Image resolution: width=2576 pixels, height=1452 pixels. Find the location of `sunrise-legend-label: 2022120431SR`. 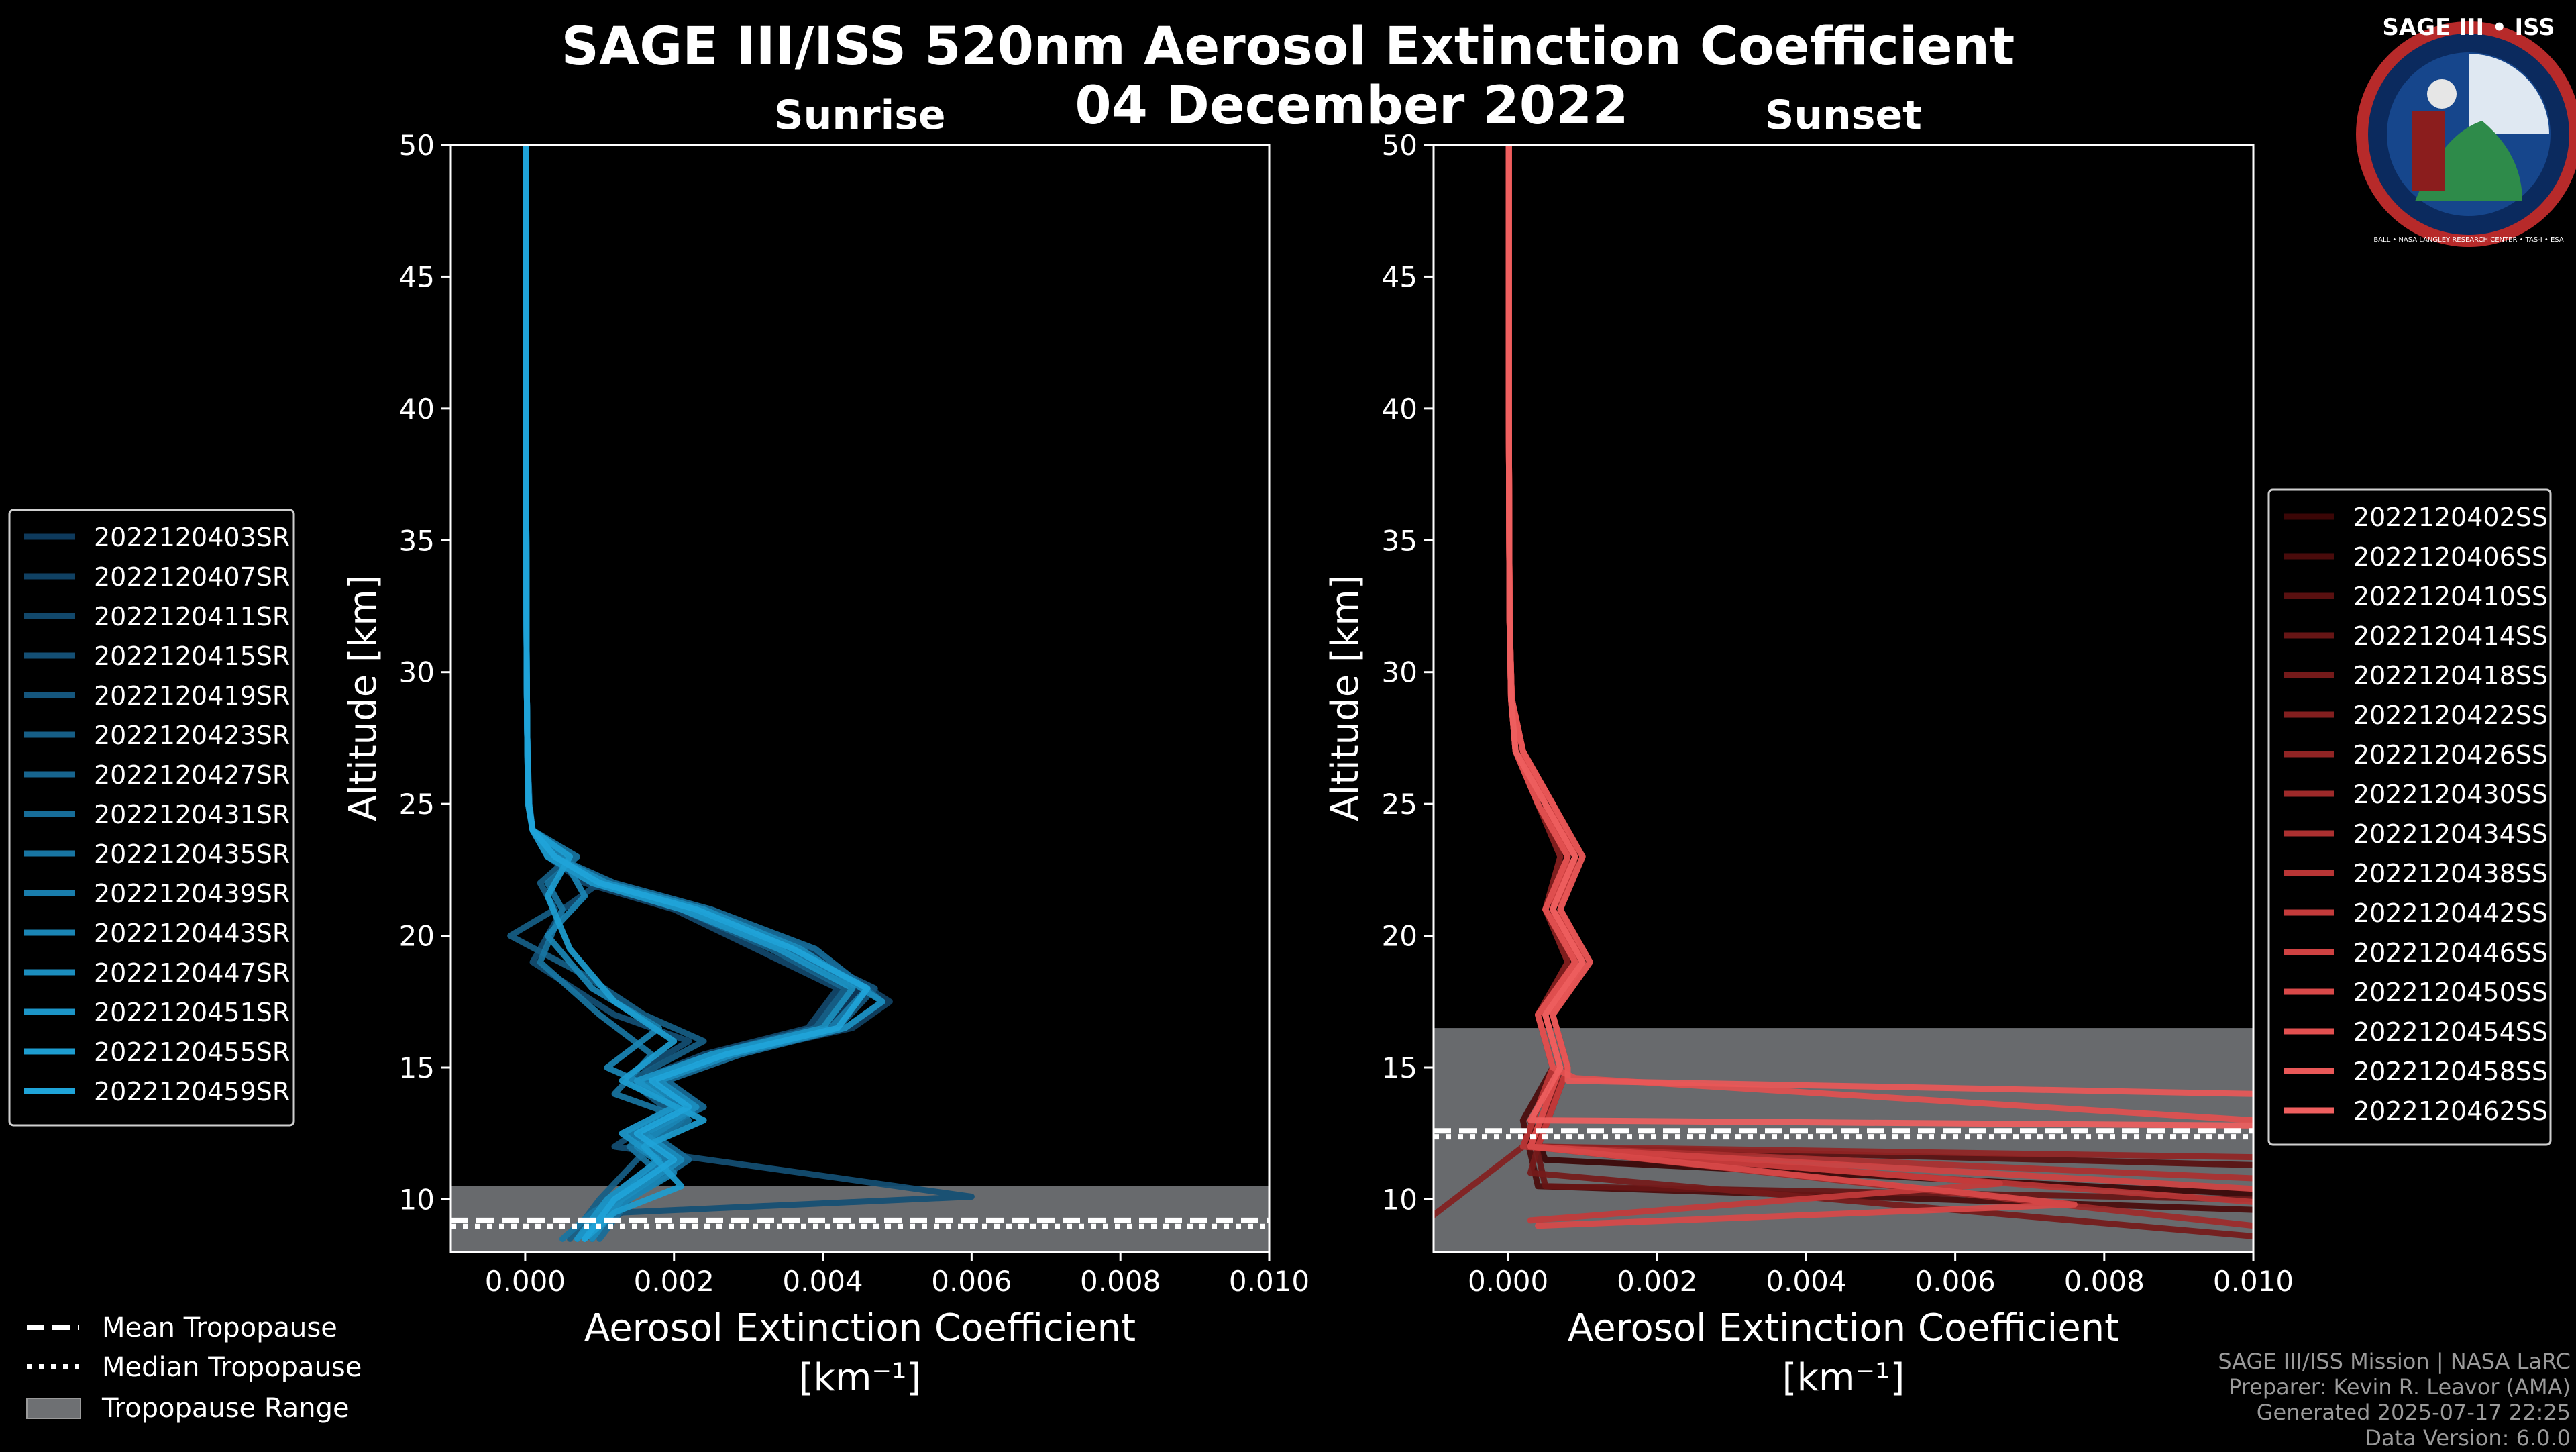

sunrise-legend-label: 2022120431SR is located at coordinates (192, 815).